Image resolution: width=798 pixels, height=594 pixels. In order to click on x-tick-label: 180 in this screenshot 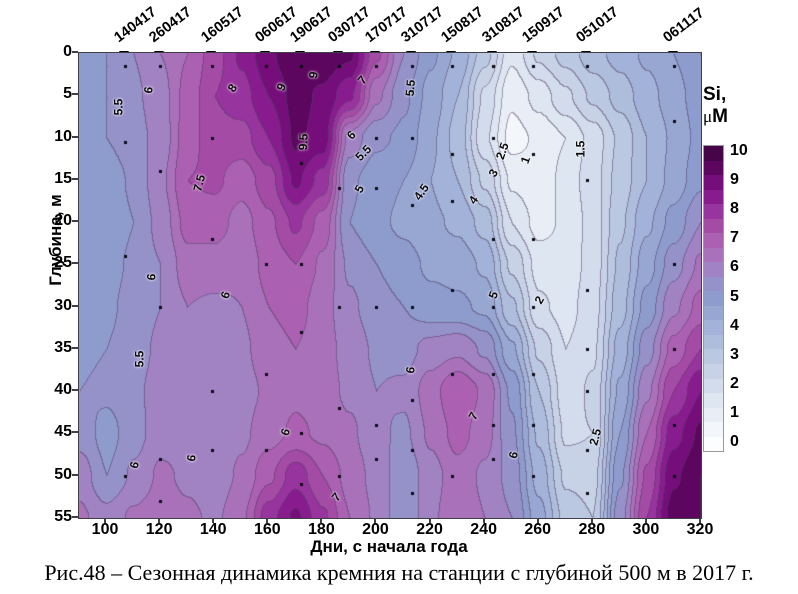, I will do `click(321, 529)`.